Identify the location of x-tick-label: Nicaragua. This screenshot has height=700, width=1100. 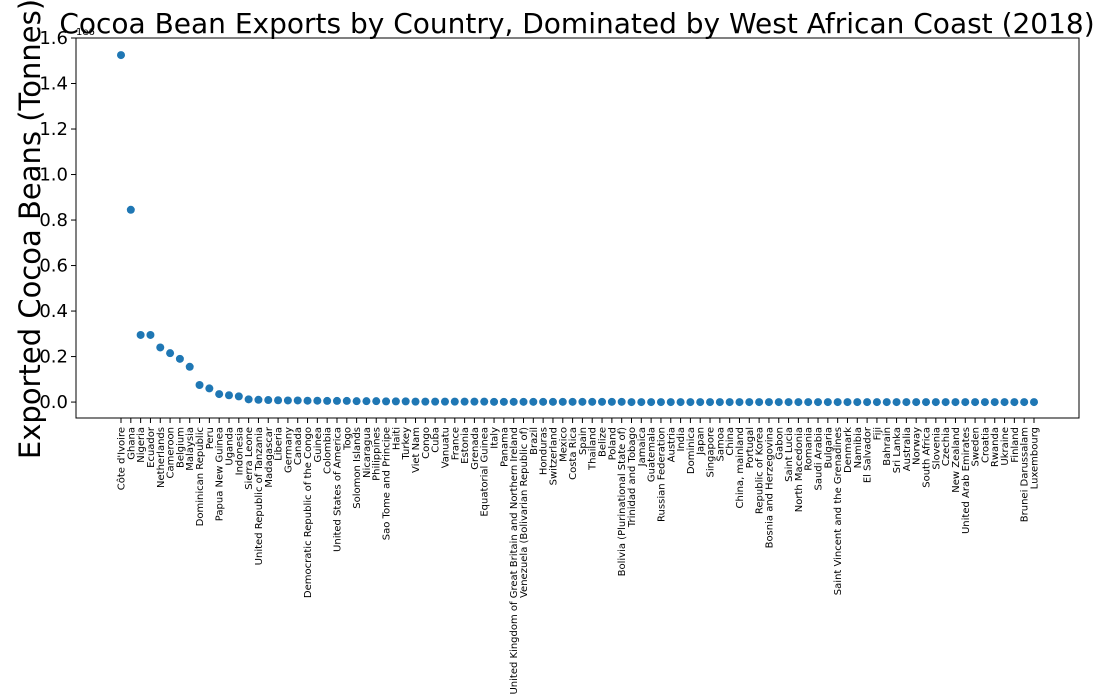
(367, 452).